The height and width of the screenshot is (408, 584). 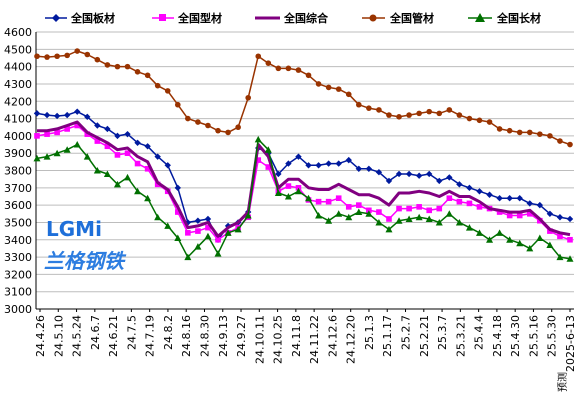 What do you see at coordinates (40, 336) in the screenshot?
I see `x-tick-label: 24.4.26` at bounding box center [40, 336].